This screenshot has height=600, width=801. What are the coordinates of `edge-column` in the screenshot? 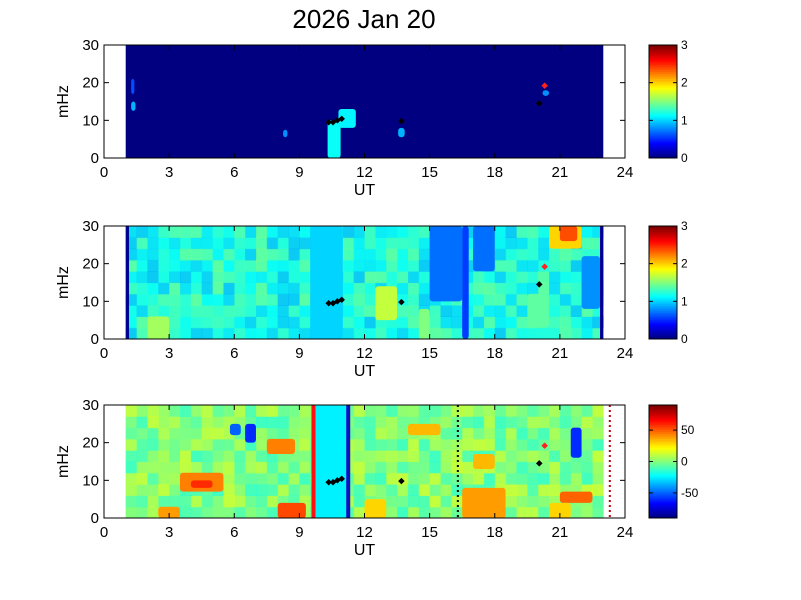 It's located at (602, 282).